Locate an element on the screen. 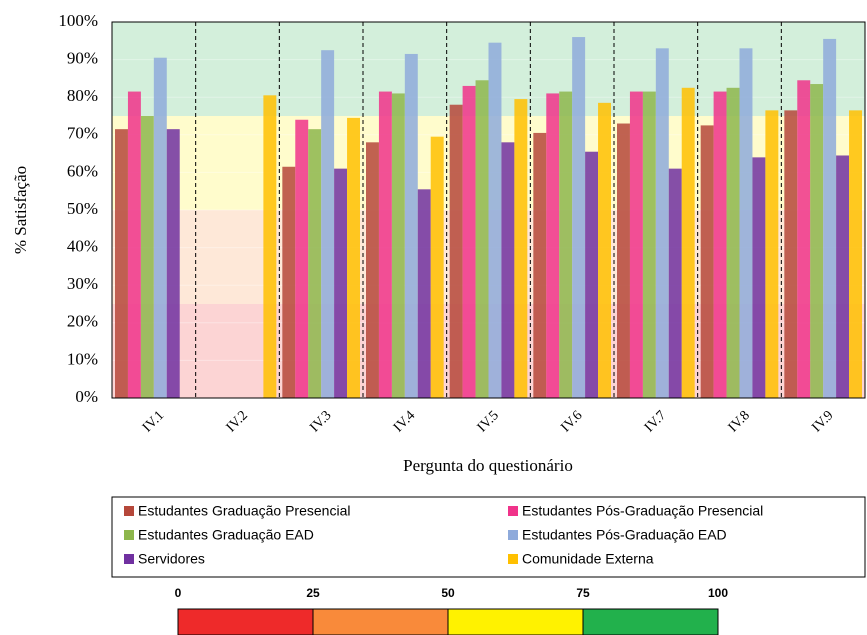  y-tick-label: 40% is located at coordinates (82, 246).